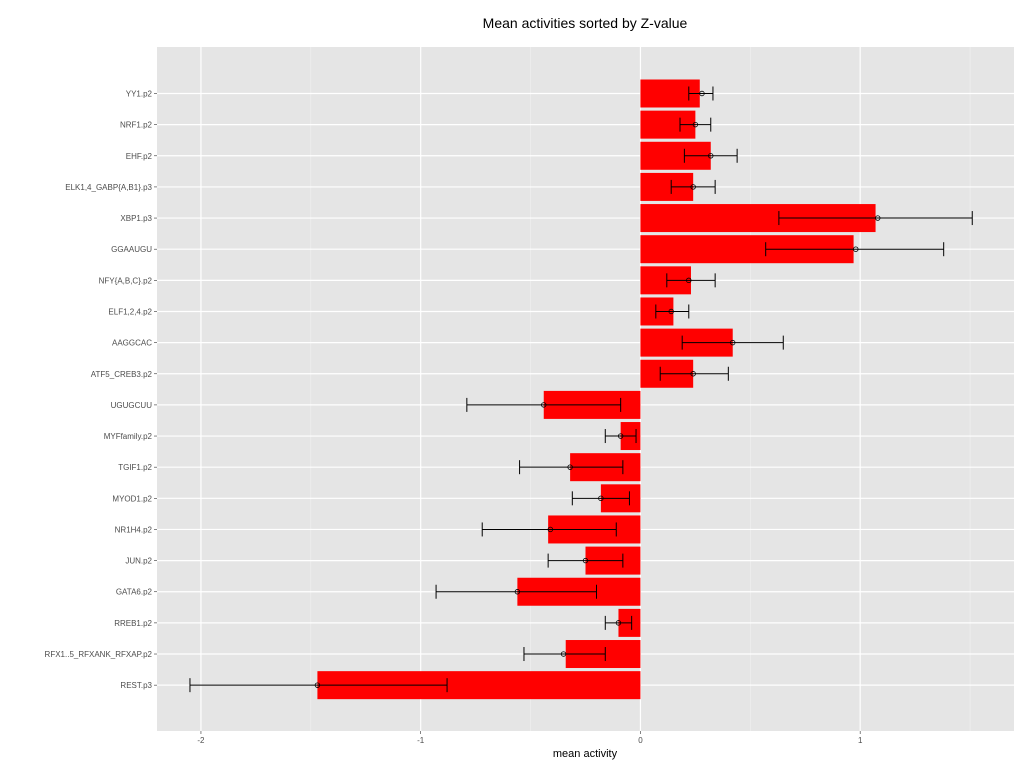  I want to click on y-tick-label-19: REST.p3, so click(136, 685).